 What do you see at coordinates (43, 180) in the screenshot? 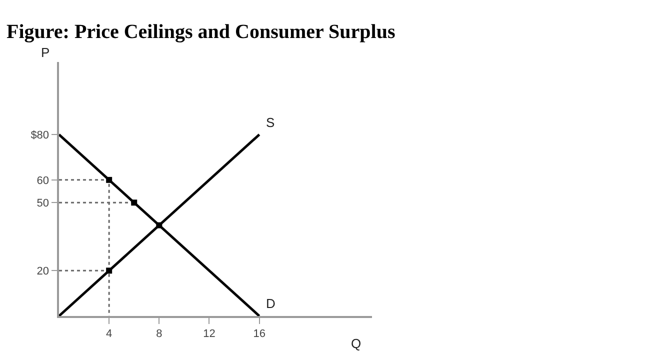
I see `y-tick-label: 60` at bounding box center [43, 180].